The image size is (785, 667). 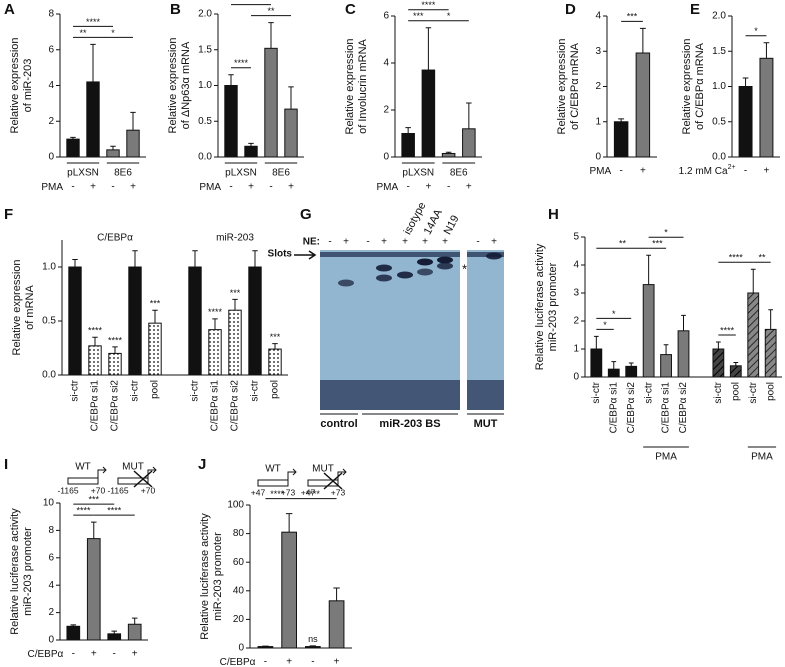 I want to click on y-tick-label: 1.0, so click(x=205, y=85).